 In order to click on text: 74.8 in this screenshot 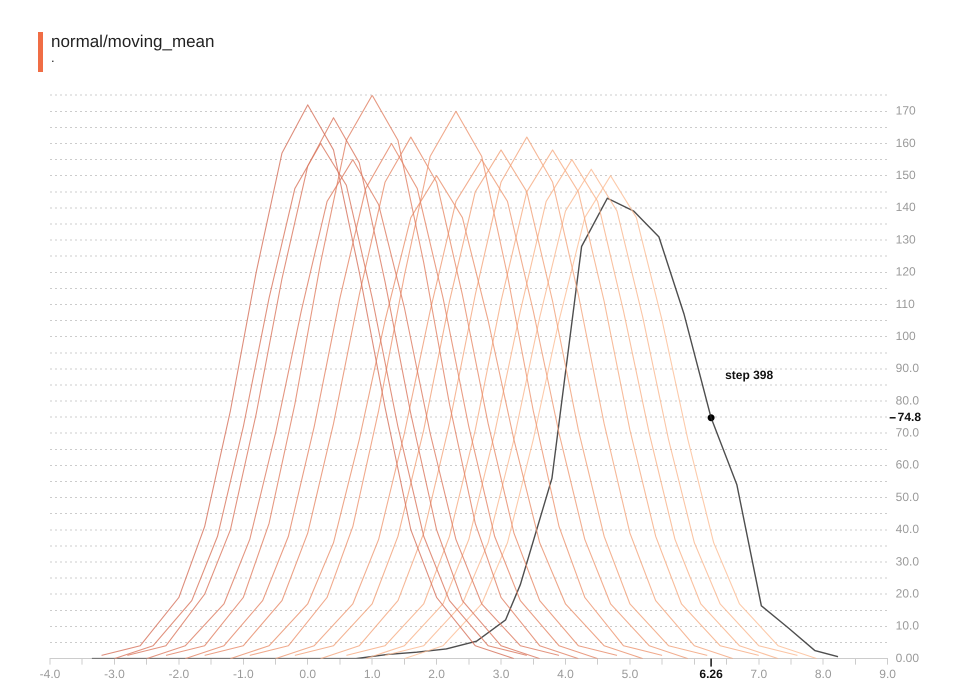, I will do `click(910, 417)`.